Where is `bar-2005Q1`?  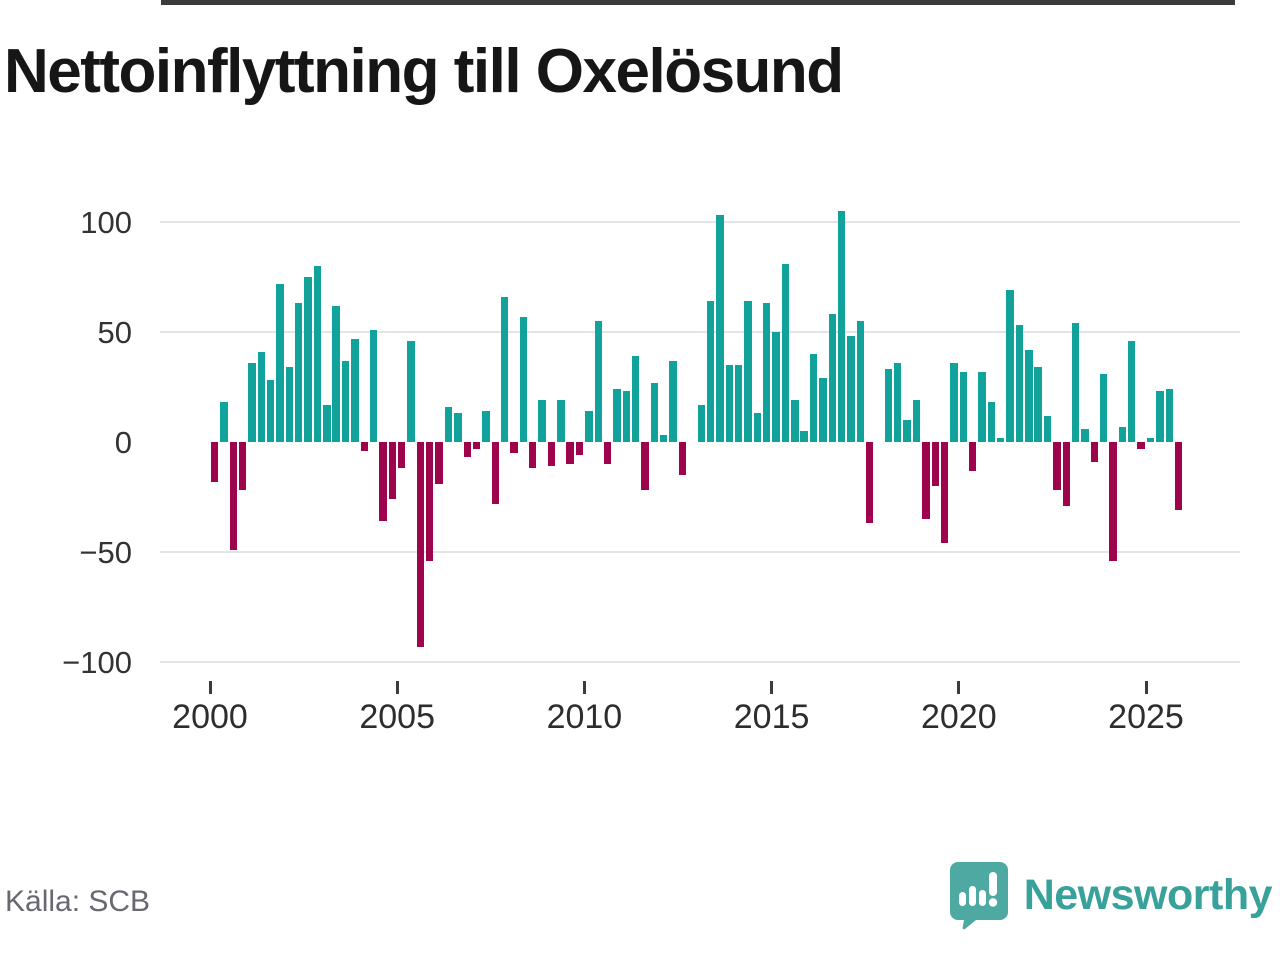 bar-2005Q1 is located at coordinates (402, 455).